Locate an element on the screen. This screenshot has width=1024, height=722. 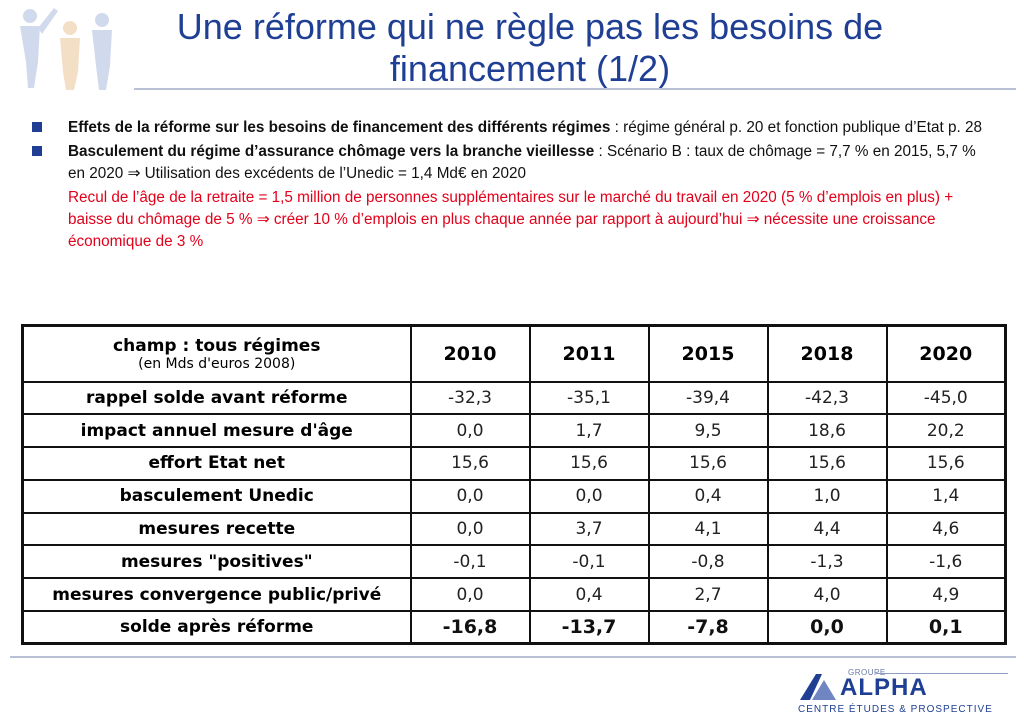
row-label: effort Etat net is located at coordinates (216, 463).